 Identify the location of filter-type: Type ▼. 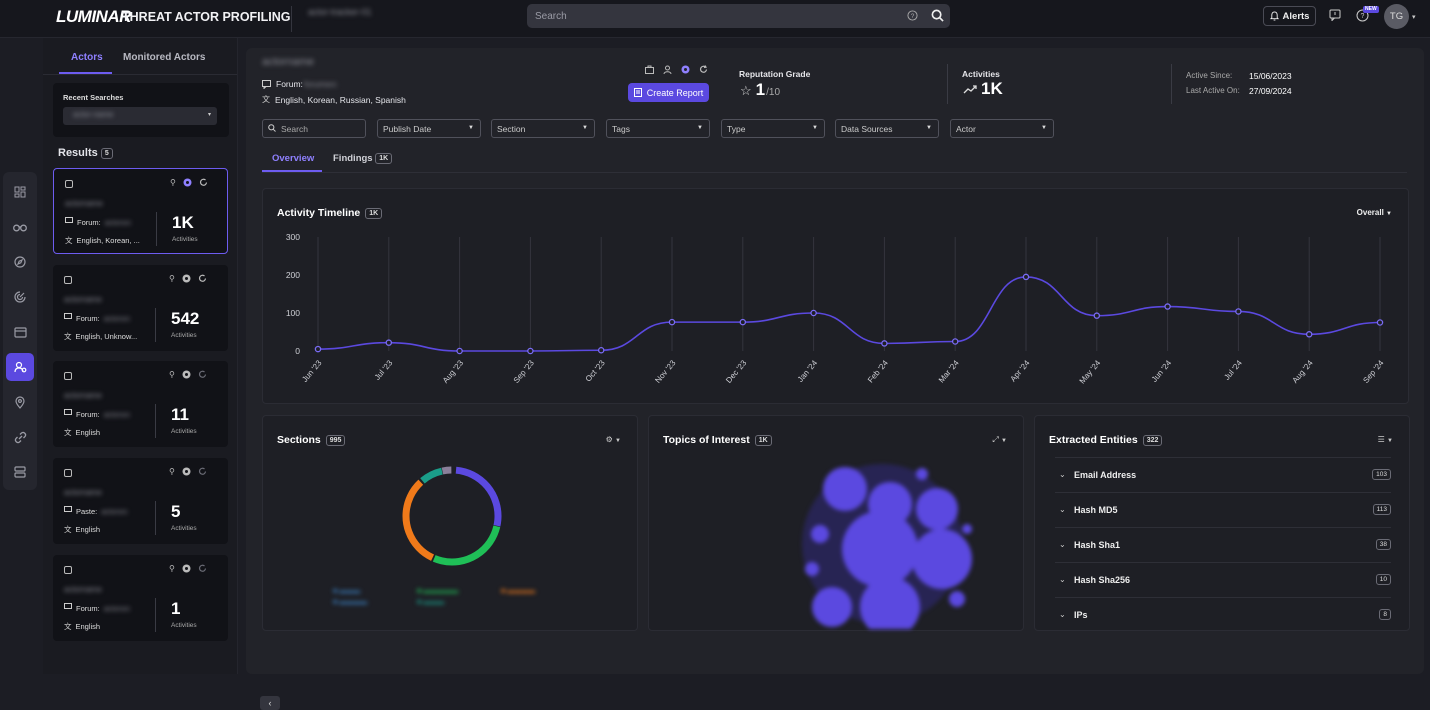
(773, 128).